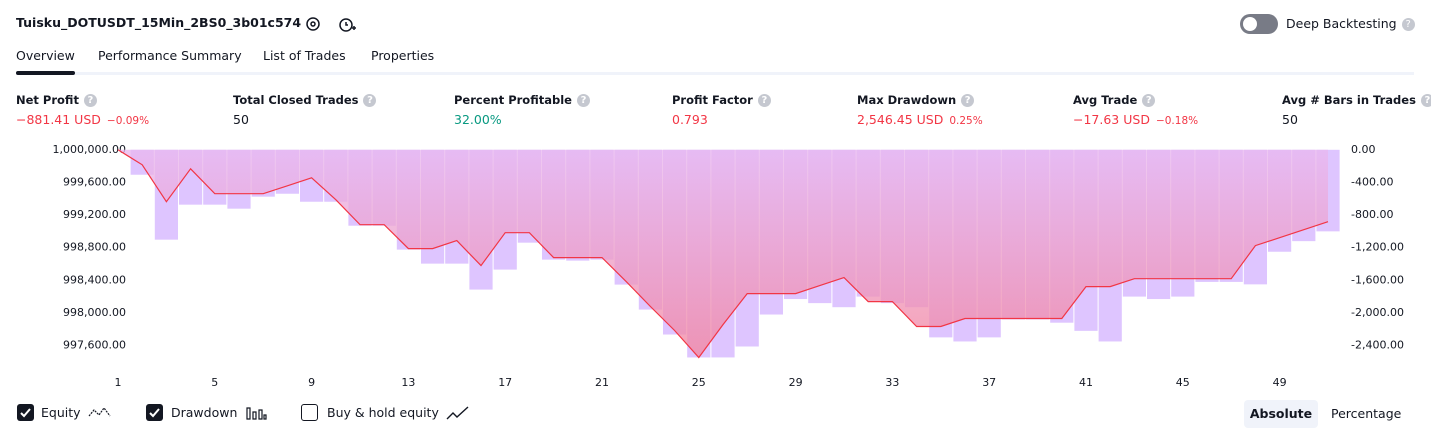 The image size is (1431, 438). What do you see at coordinates (61, 412) in the screenshot?
I see `legend-equity: Equity` at bounding box center [61, 412].